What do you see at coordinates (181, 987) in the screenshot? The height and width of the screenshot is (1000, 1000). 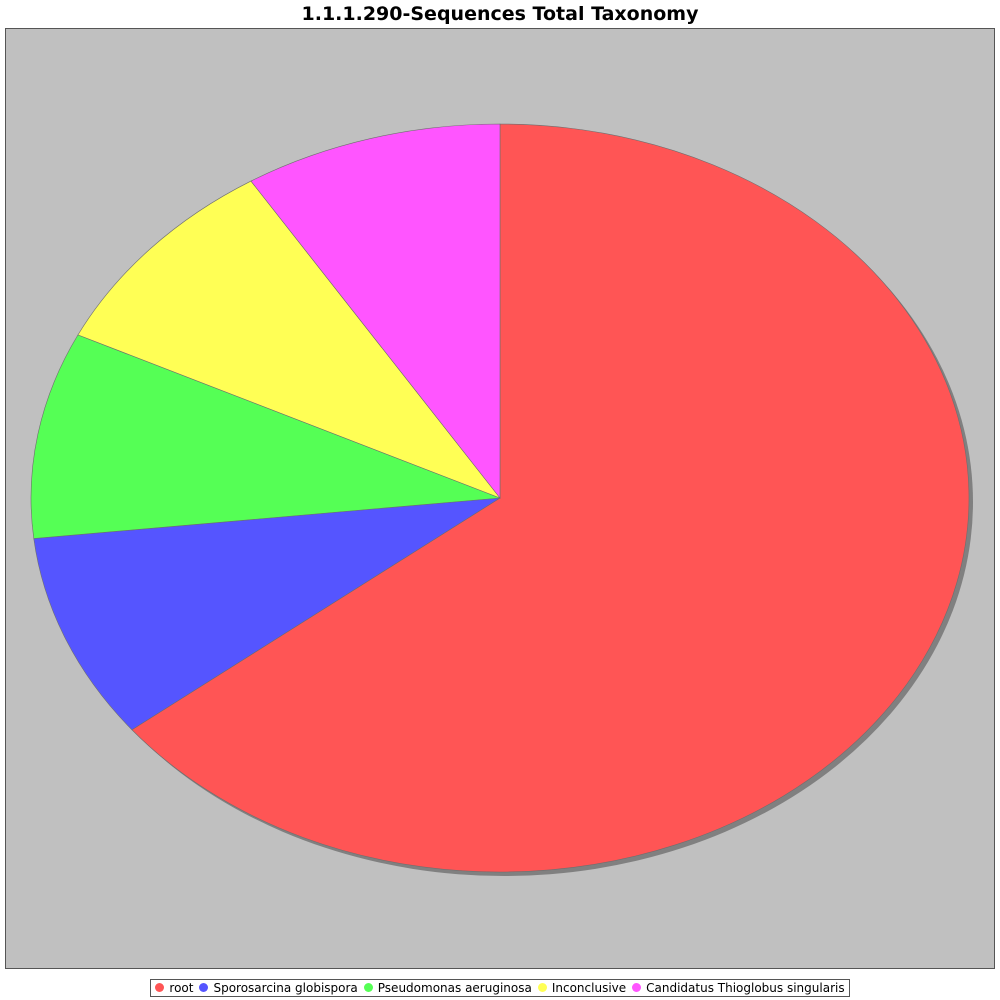 I see `legend-label: root` at bounding box center [181, 987].